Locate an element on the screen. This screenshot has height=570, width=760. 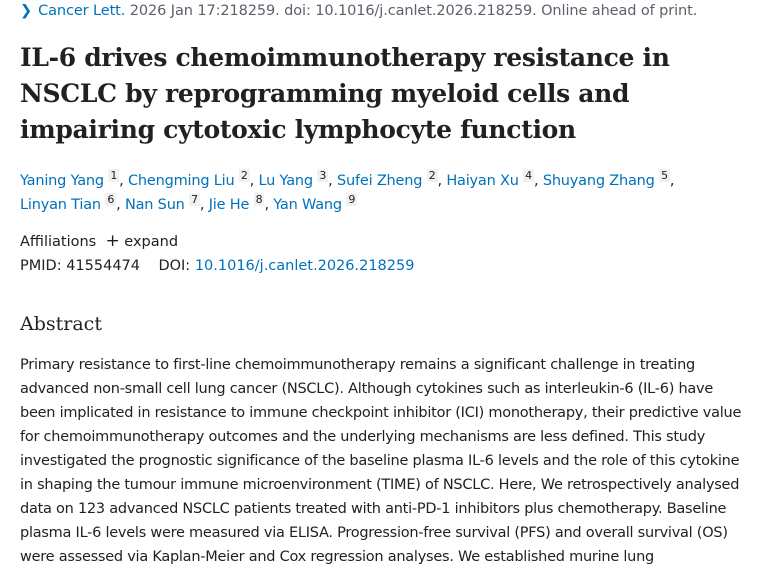
affiliation-ref: 5 is located at coordinates (664, 175).